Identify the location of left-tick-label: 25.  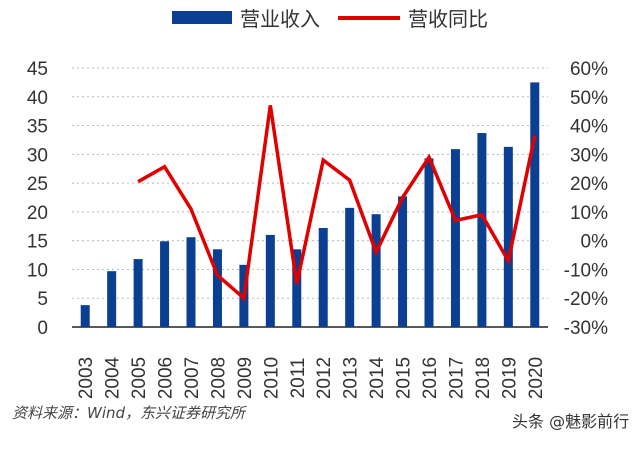
(37, 184).